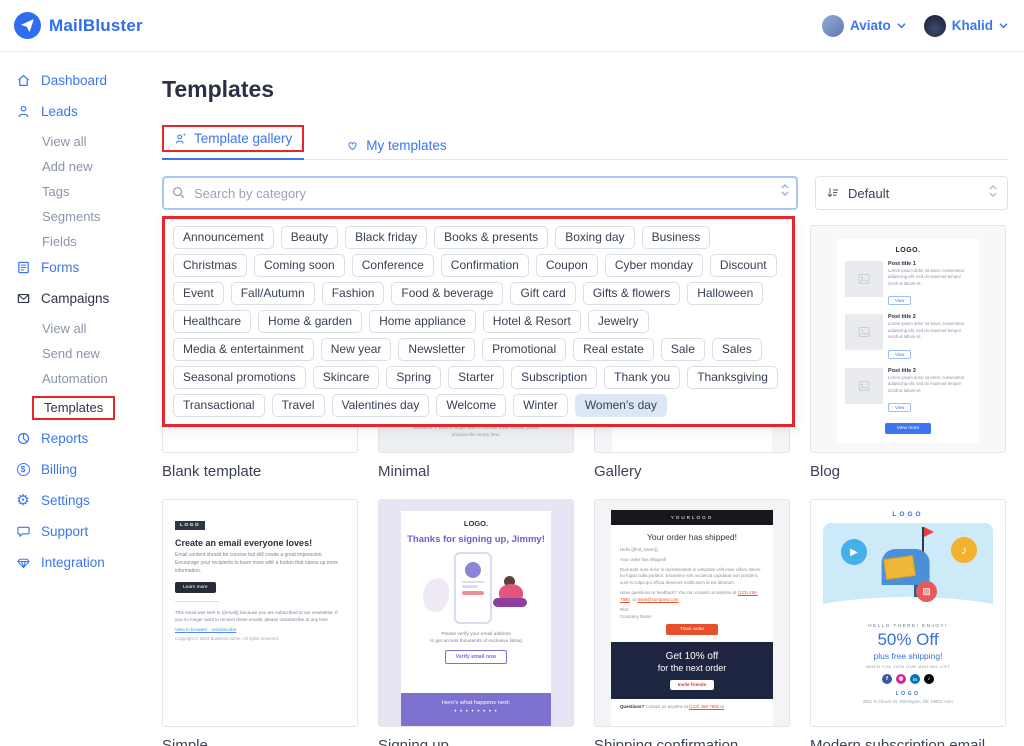 The height and width of the screenshot is (746, 1024). What do you see at coordinates (404, 471) in the screenshot?
I see `template-label: Minimal` at bounding box center [404, 471].